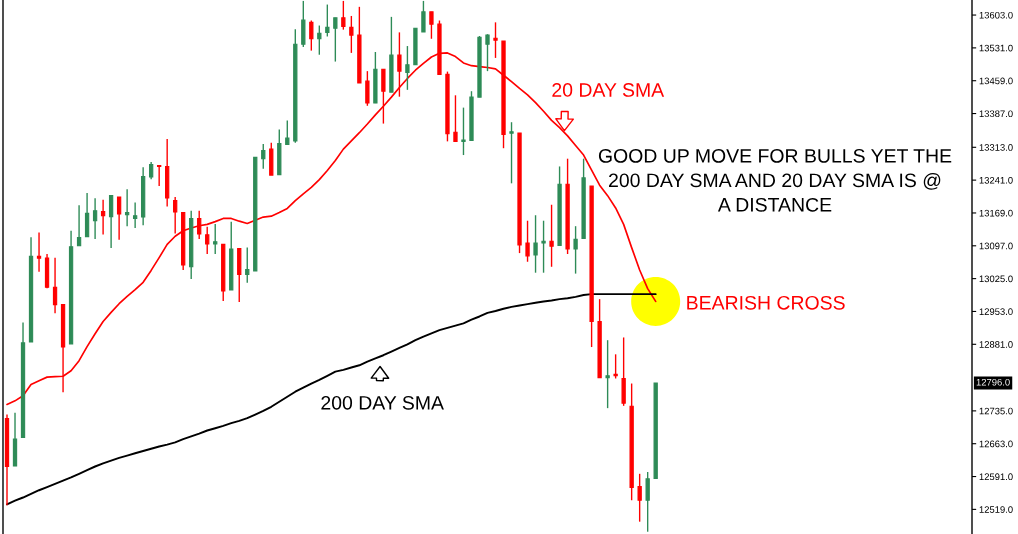 The image size is (1018, 534). Describe the element at coordinates (993, 382) in the screenshot. I see `annotation: 12796.0` at that location.